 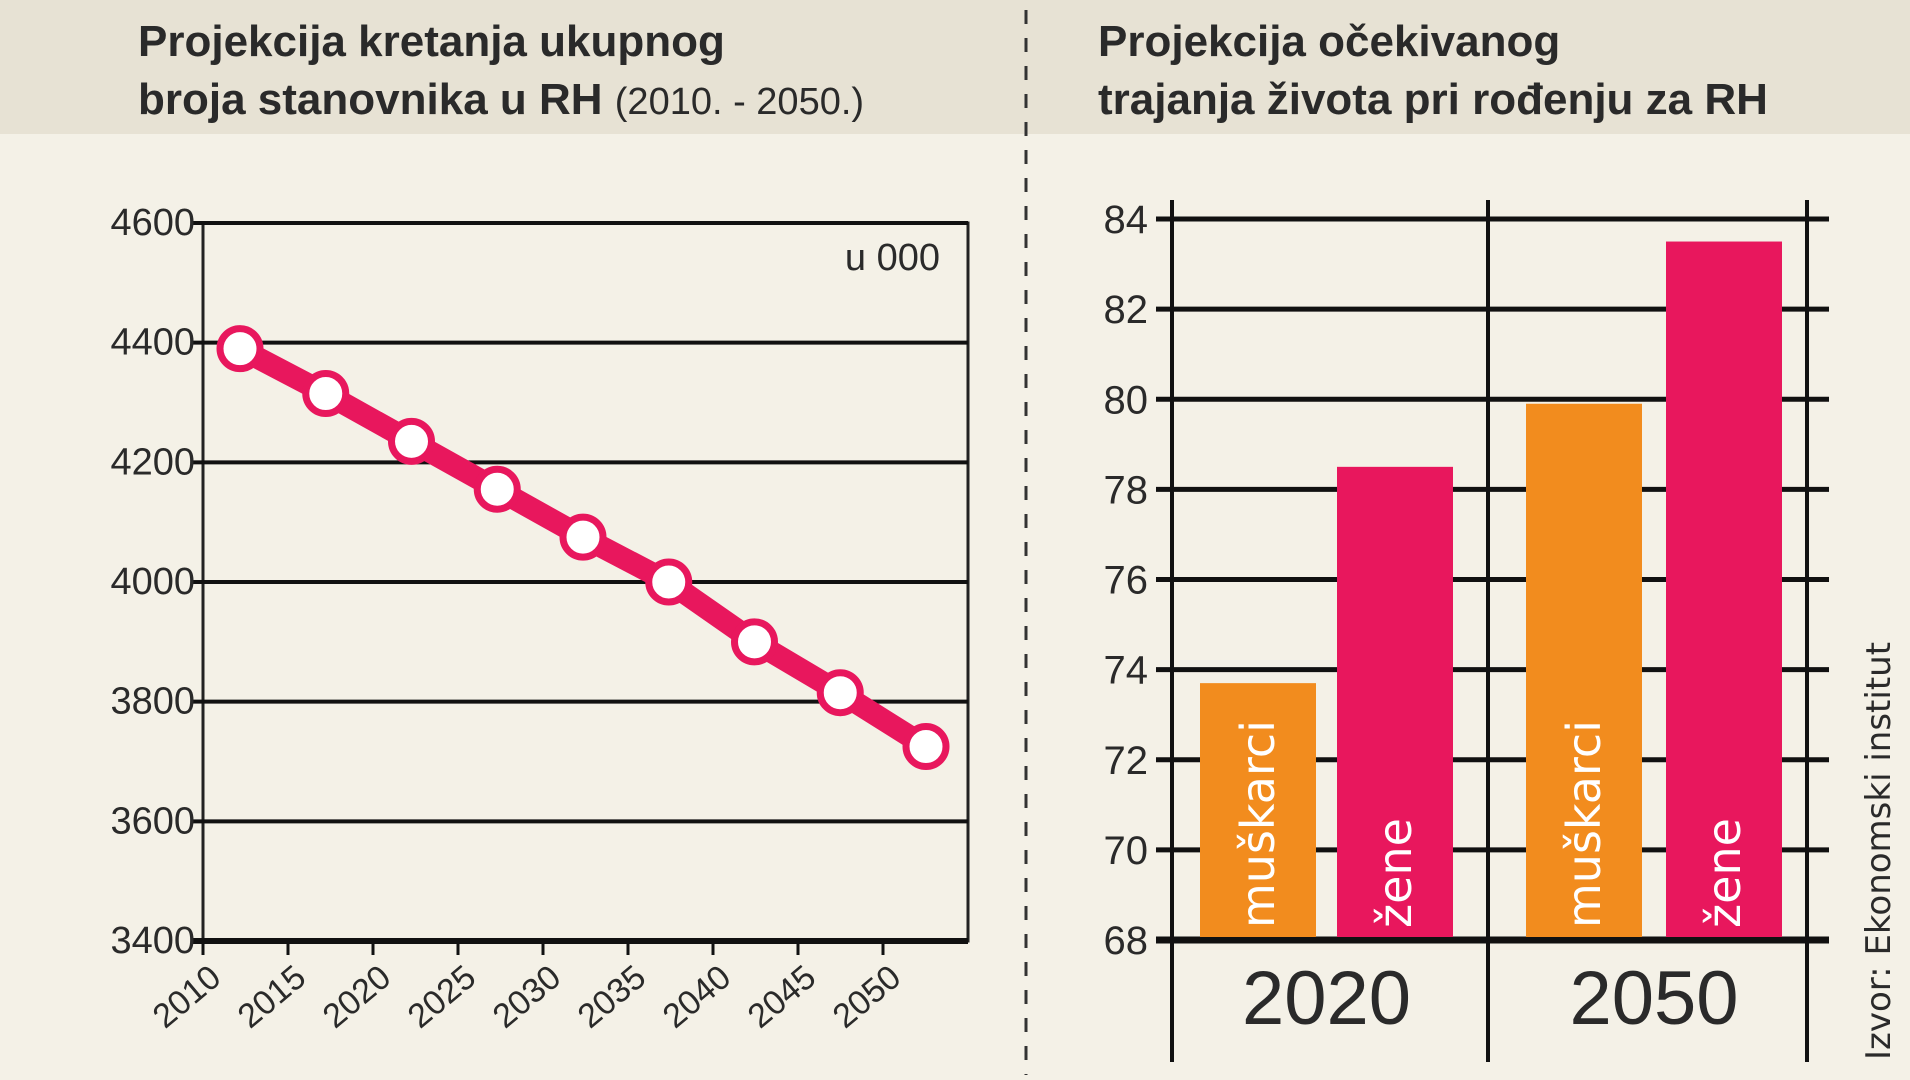 What do you see at coordinates (840, 693) in the screenshot?
I see `data-point-2045` at bounding box center [840, 693].